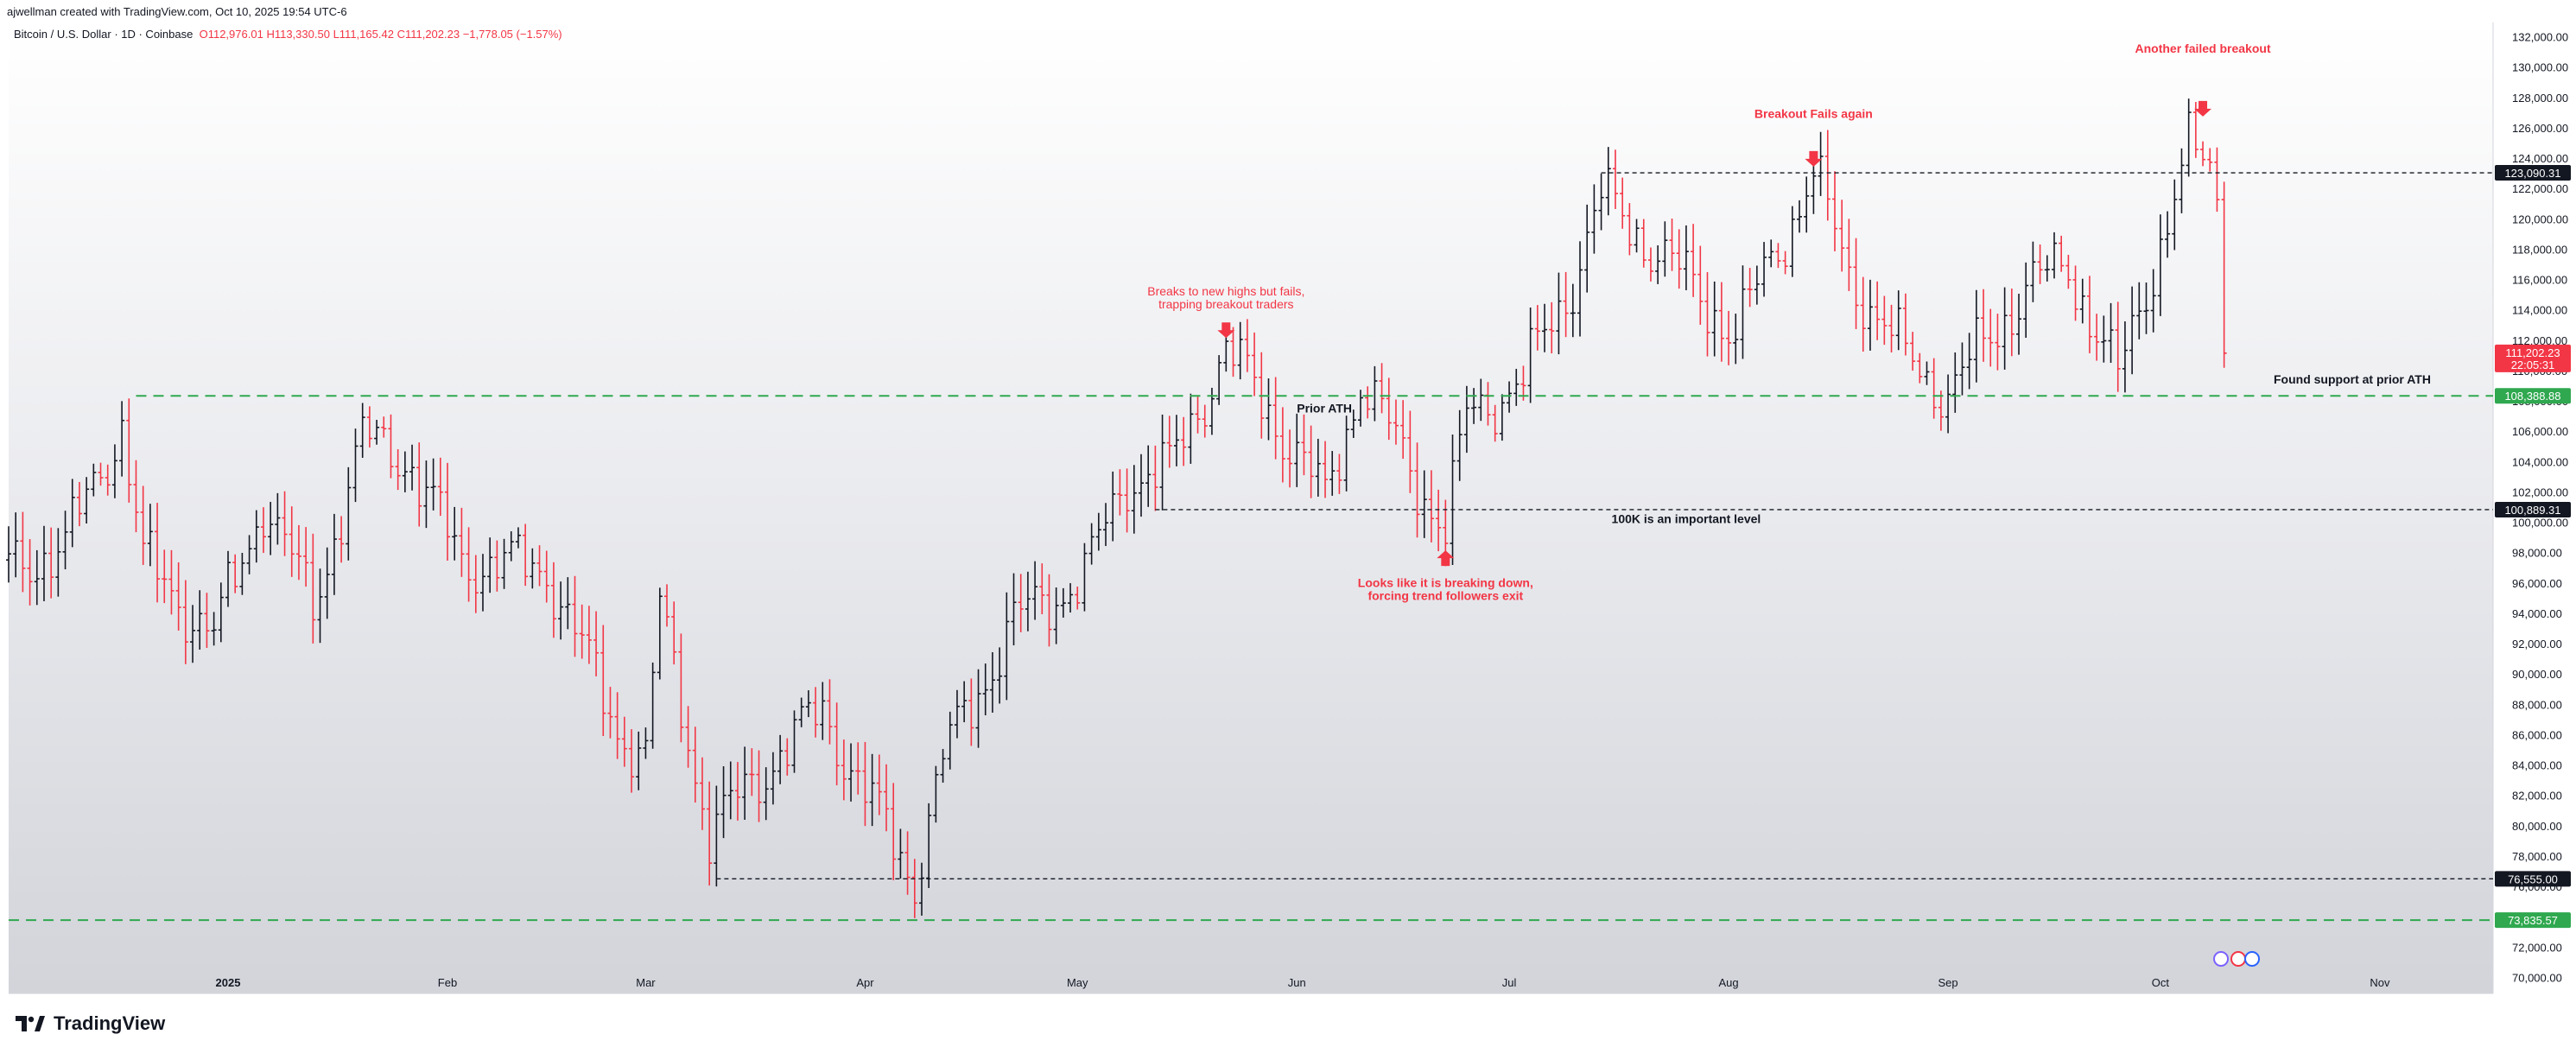 This screenshot has height=1047, width=2576. I want to click on annotation-text: Found support at prior ATH, so click(2352, 379).